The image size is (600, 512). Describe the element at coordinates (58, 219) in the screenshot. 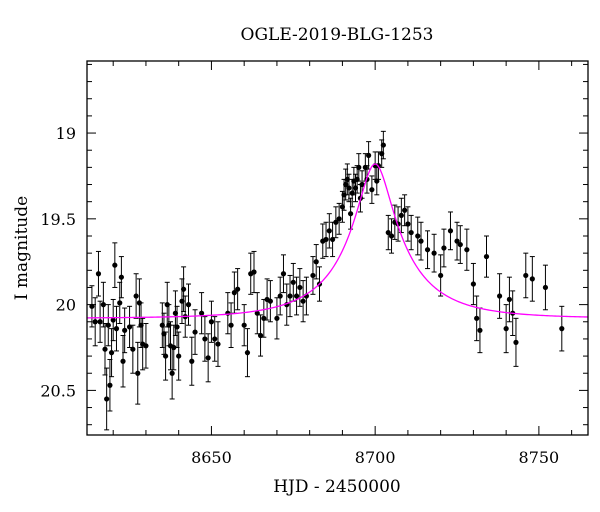

I see `y-tick-label: 19.5` at that location.